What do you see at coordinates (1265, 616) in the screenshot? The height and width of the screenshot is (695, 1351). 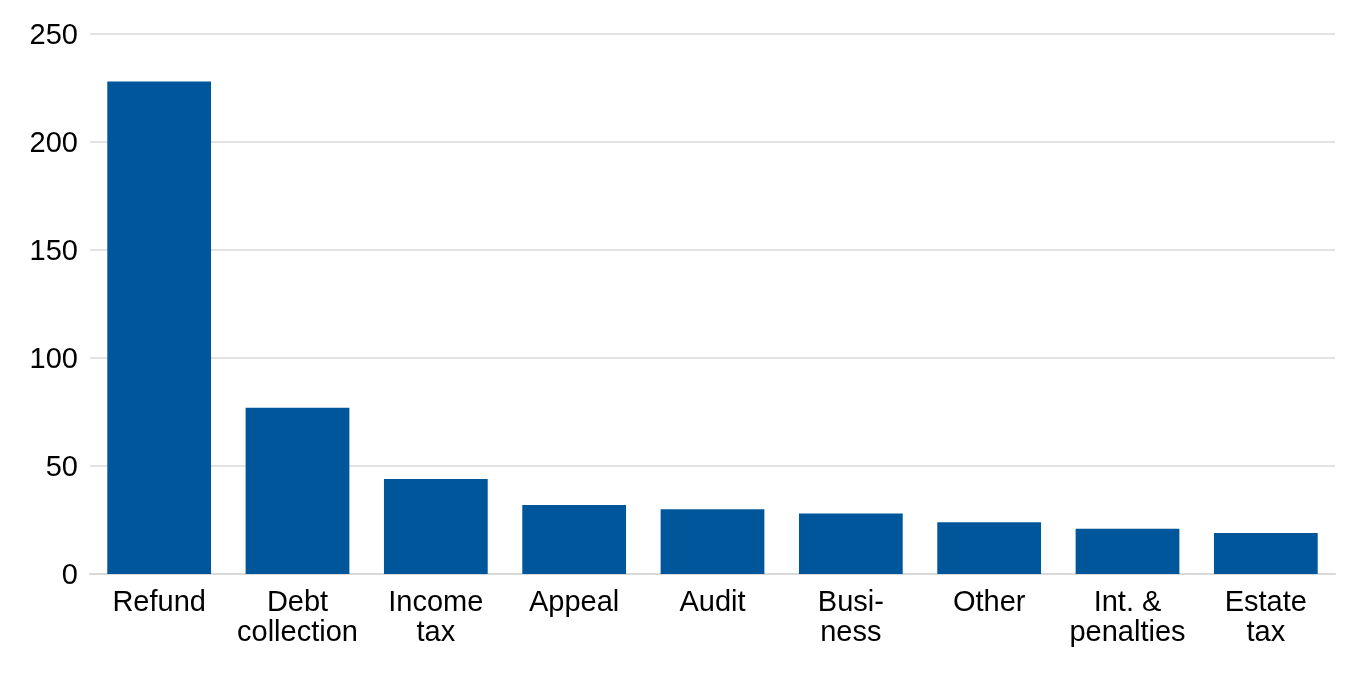 I see `x-tick-label: Estate tax` at bounding box center [1265, 616].